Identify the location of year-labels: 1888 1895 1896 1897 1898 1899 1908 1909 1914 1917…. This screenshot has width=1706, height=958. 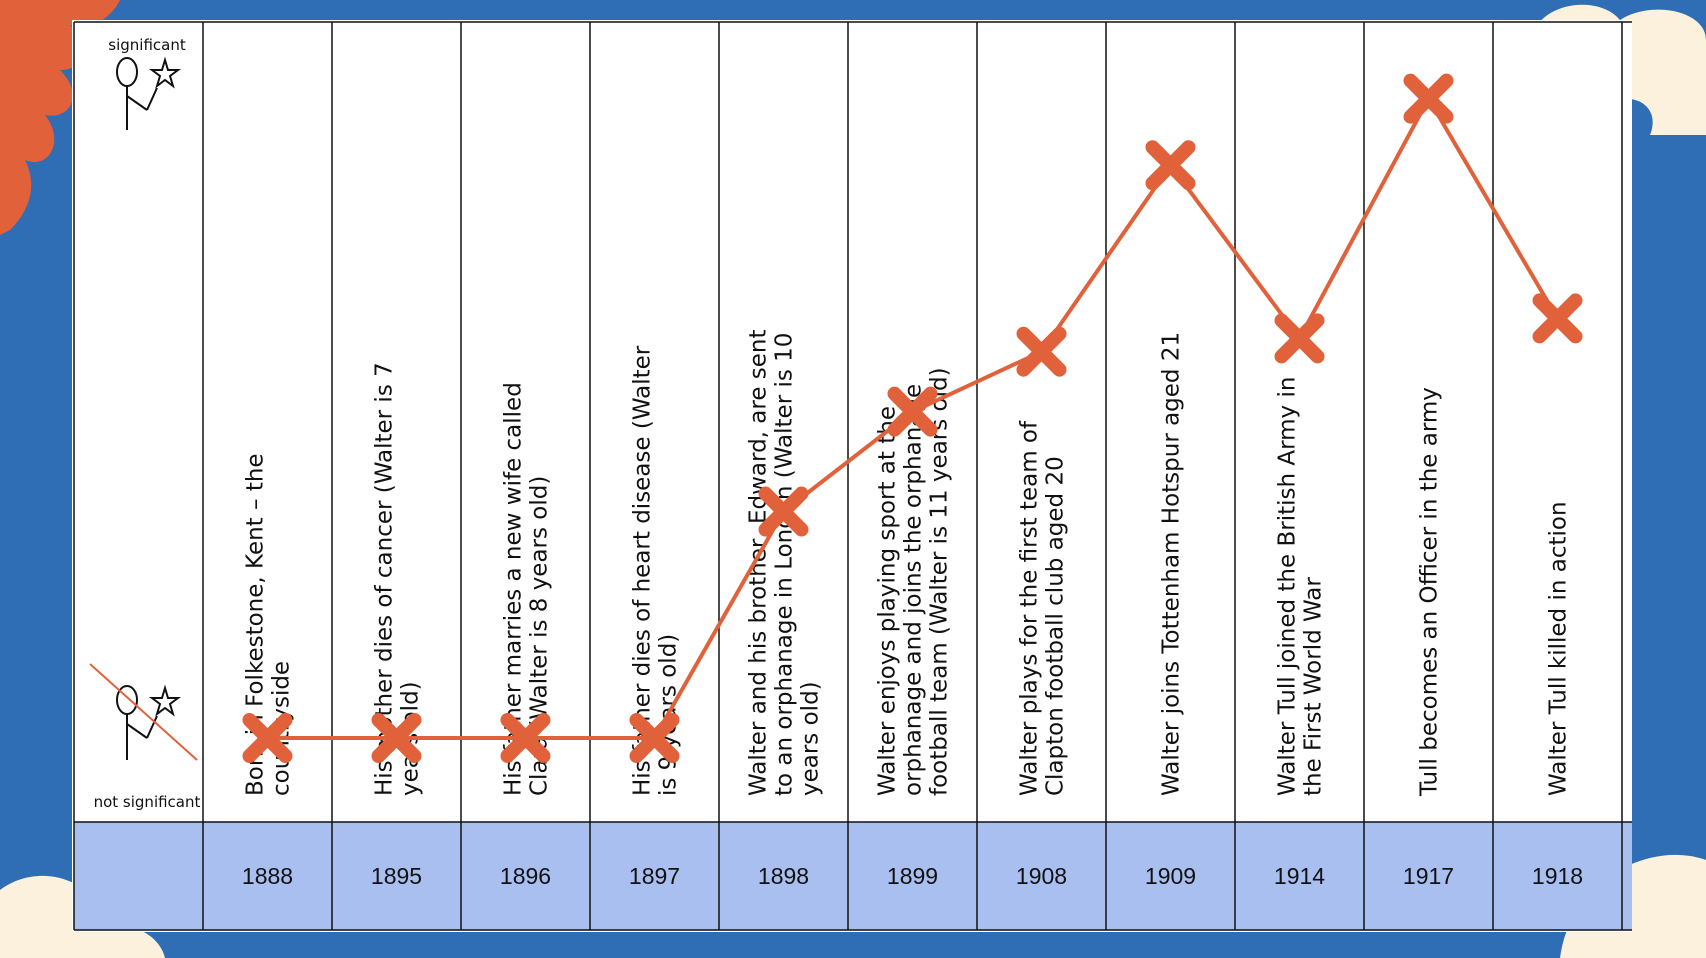
(912, 876).